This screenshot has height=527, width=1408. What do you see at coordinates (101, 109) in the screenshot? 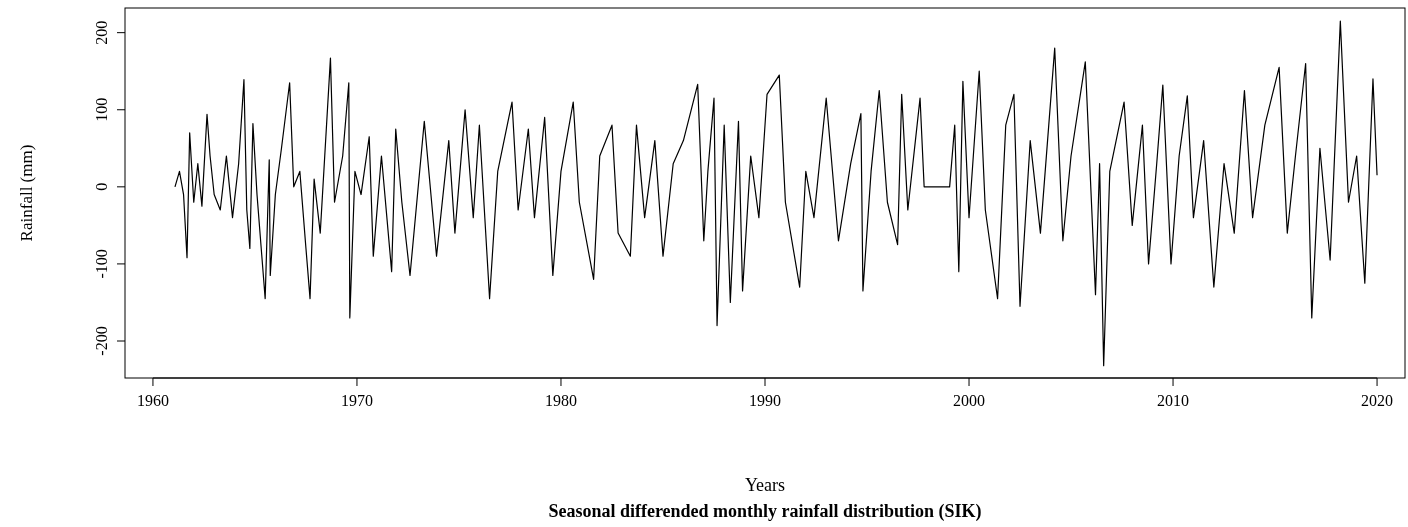
I see `y-tick-label: 100` at bounding box center [101, 109].